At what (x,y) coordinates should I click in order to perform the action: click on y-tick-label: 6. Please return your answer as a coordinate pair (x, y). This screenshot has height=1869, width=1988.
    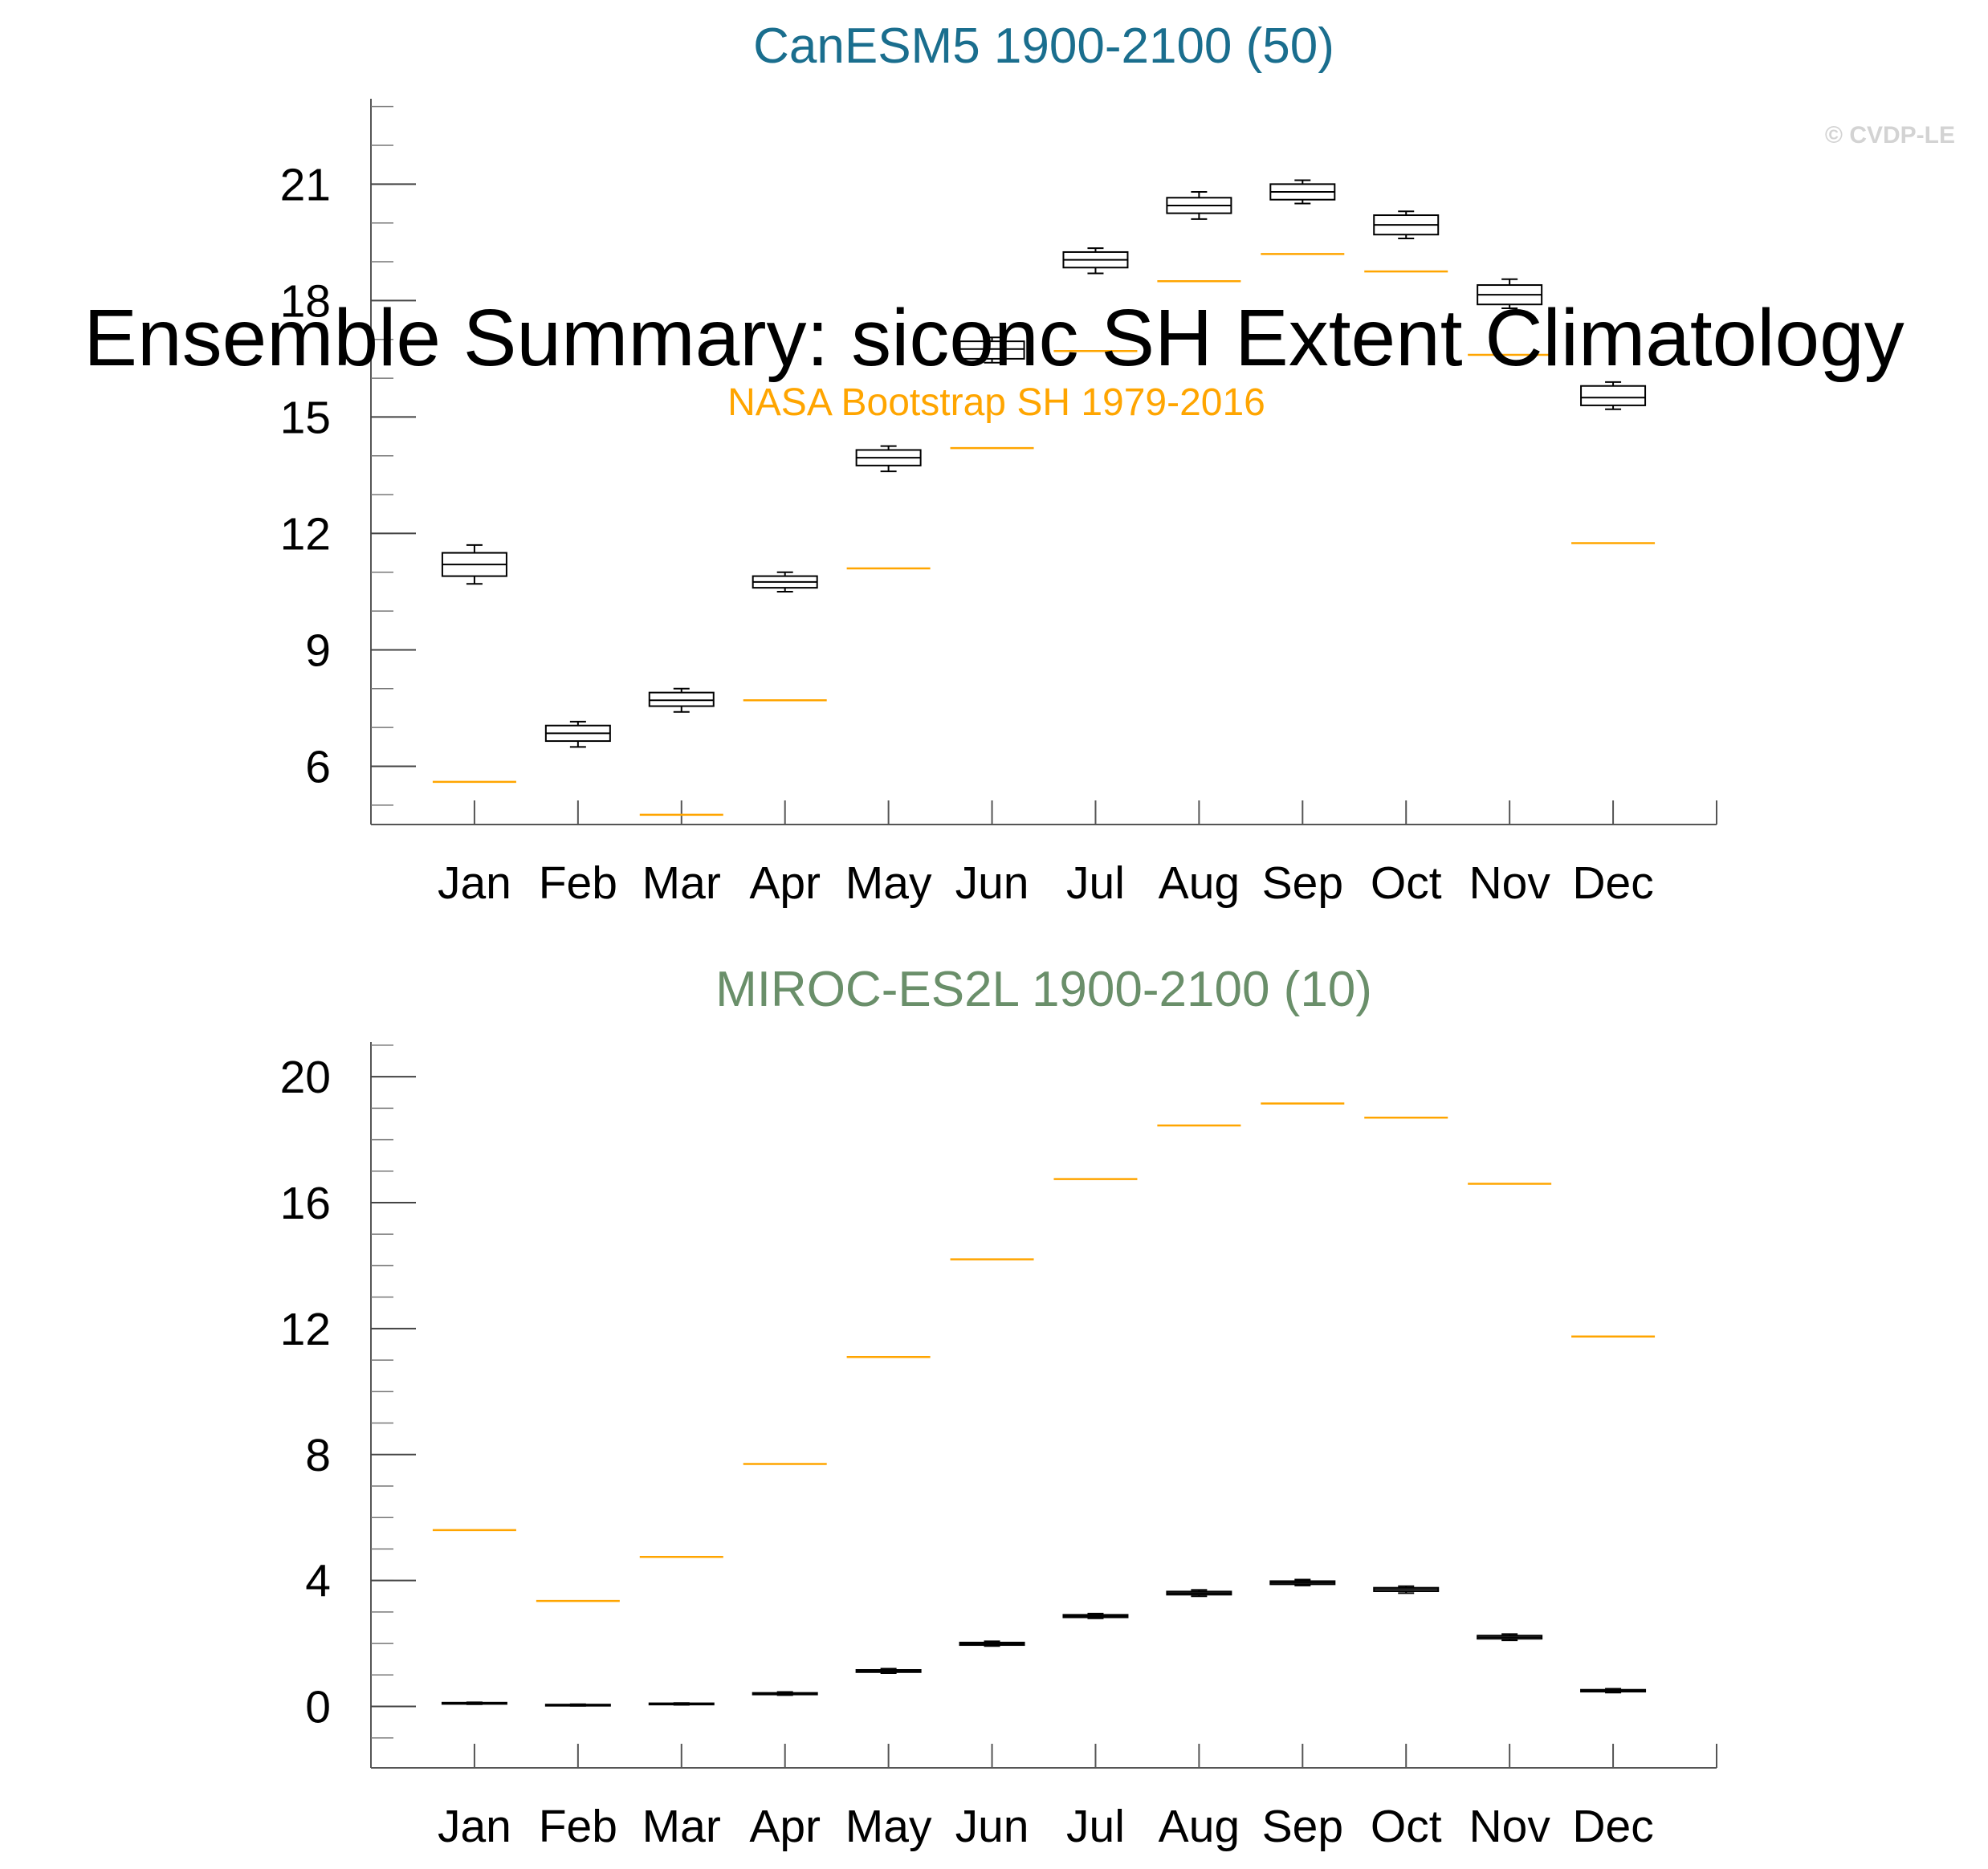
    Looking at the image, I should click on (318, 767).